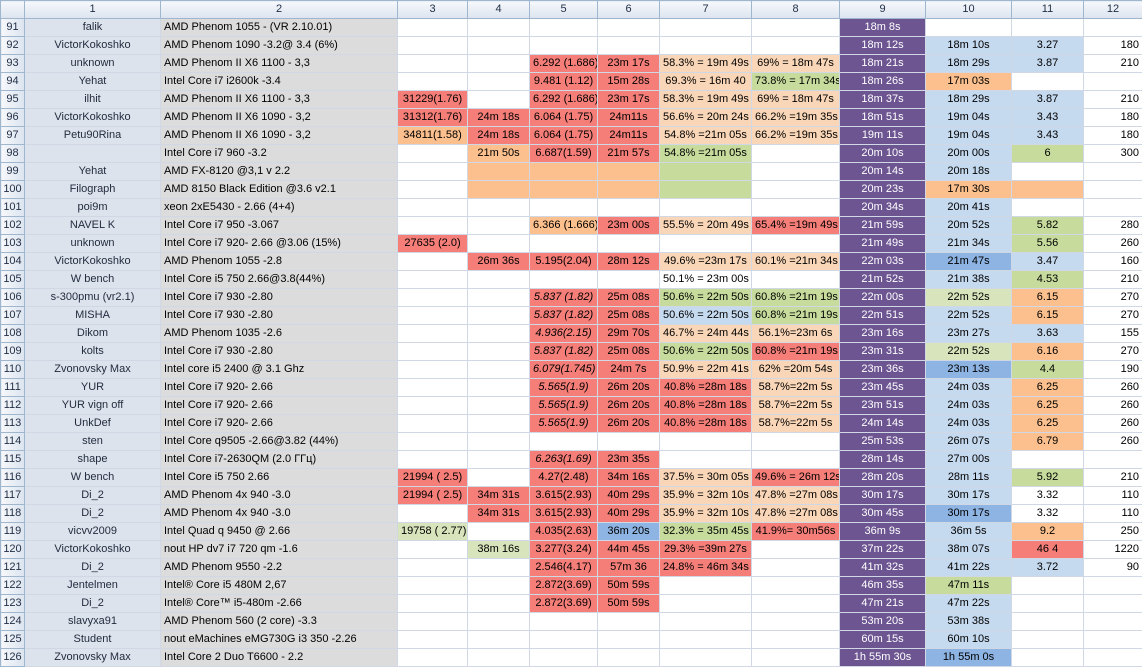 The height and width of the screenshot is (667, 1142). I want to click on cell-col-2: Intel Core i7 960 -3.2, so click(279, 154).